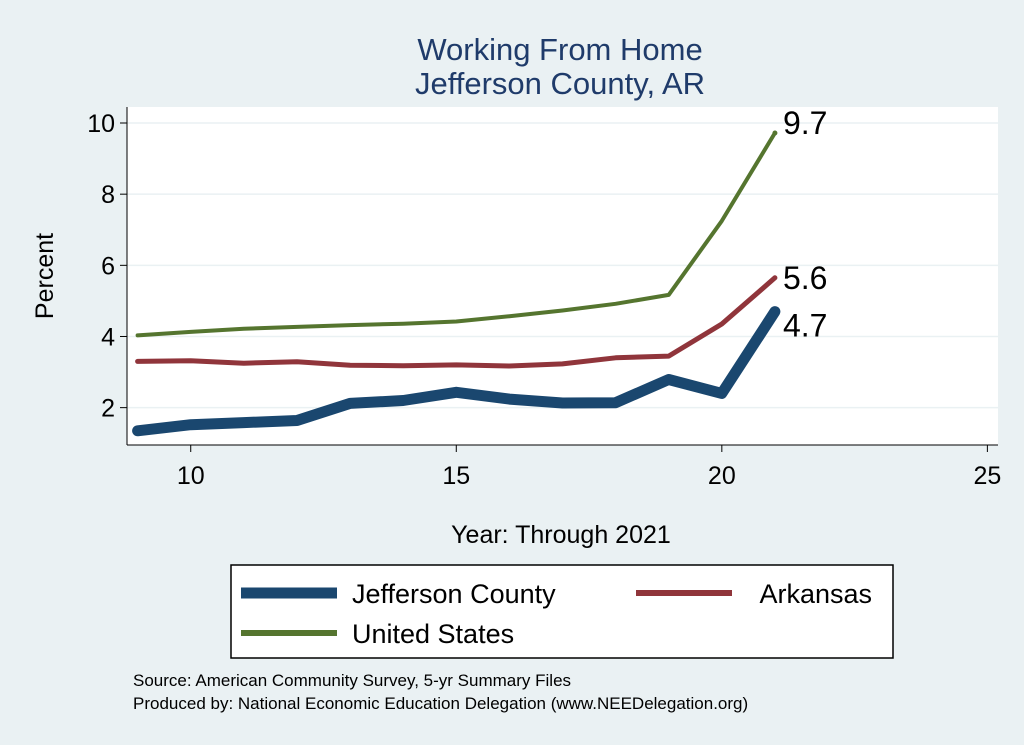 The image size is (1024, 745). I want to click on legend-box, so click(562, 611).